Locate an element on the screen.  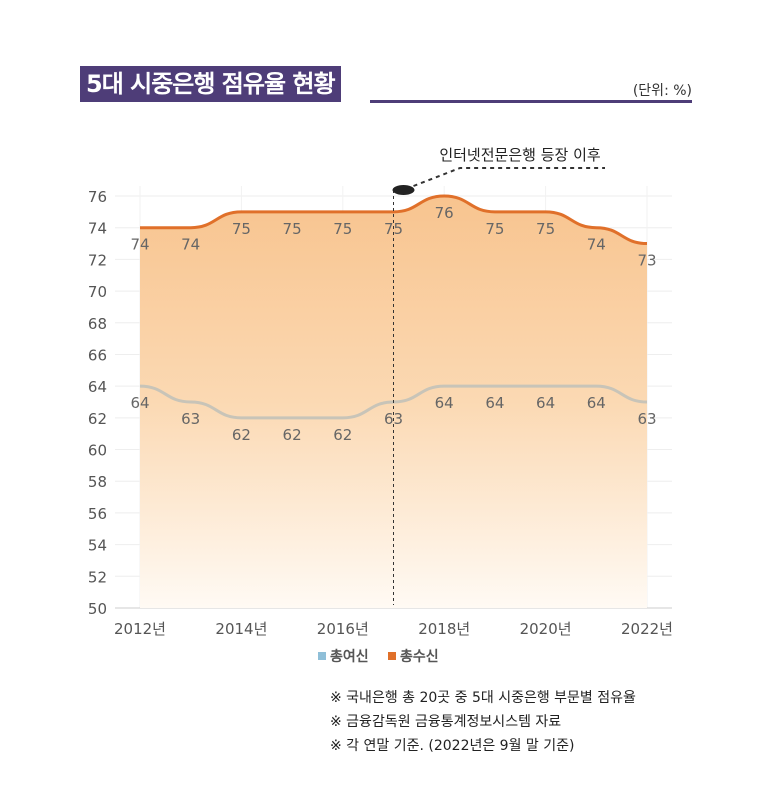
y-tick-label: 62 is located at coordinates (97, 419).